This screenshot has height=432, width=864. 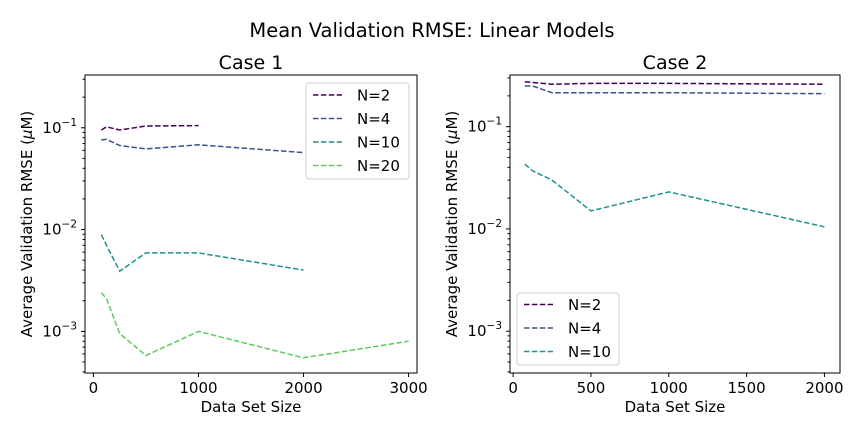 I want to click on legend: N=2 N=4 N=10, so click(x=568, y=329).